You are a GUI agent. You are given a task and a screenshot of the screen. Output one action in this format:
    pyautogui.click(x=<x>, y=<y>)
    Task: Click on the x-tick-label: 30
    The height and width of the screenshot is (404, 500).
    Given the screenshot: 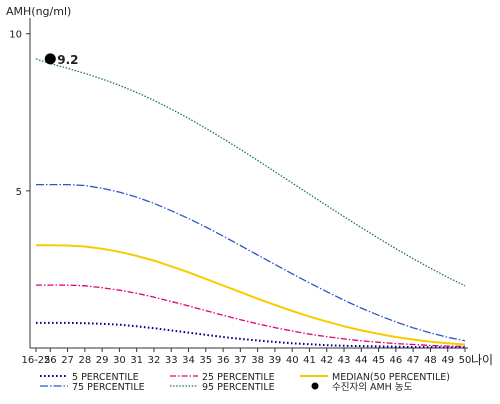 What is the action you would take?
    pyautogui.click(x=119, y=360)
    